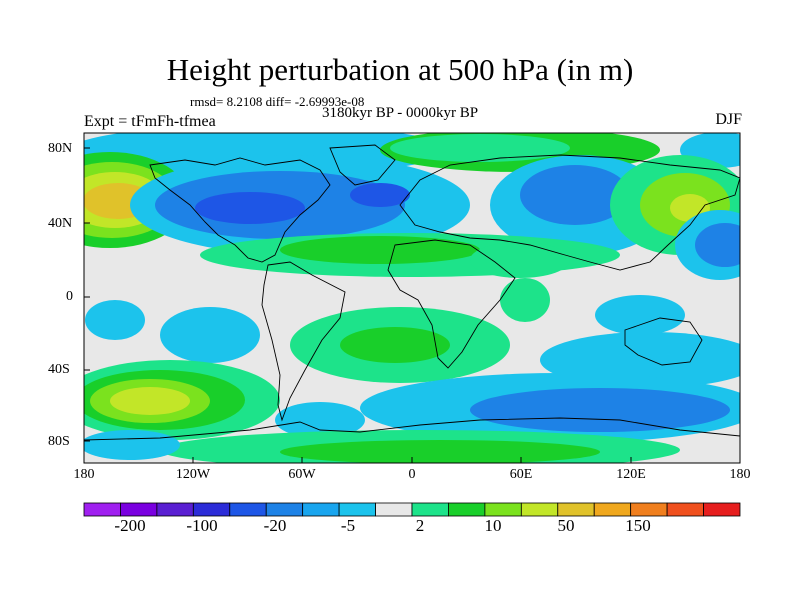 The height and width of the screenshot is (600, 800). What do you see at coordinates (638, 525) in the screenshot?
I see `colorbar-label: 150` at bounding box center [638, 525].